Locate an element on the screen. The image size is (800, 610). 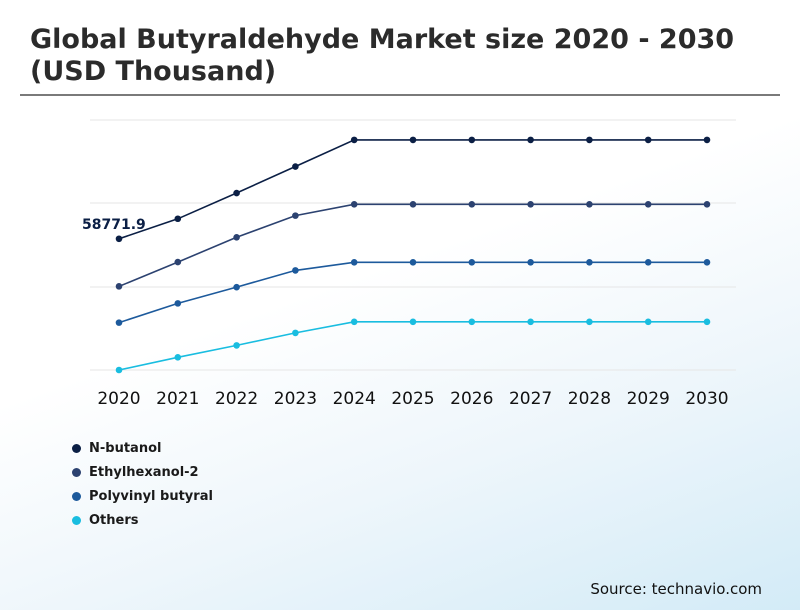
x-tick-label: 2024 is located at coordinates (354, 399).